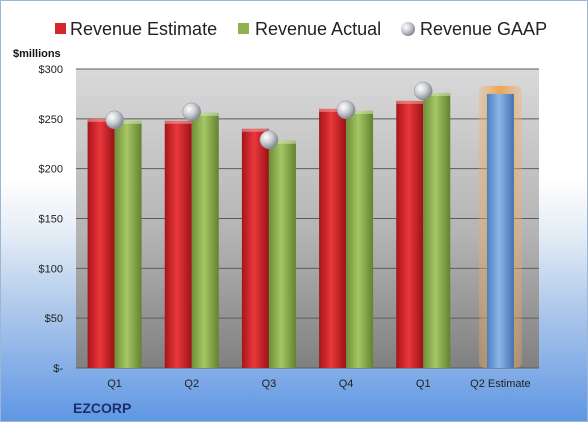 The width and height of the screenshot is (588, 422). I want to click on legend-item-revenue-actual: Revenue Actual, so click(309, 29).